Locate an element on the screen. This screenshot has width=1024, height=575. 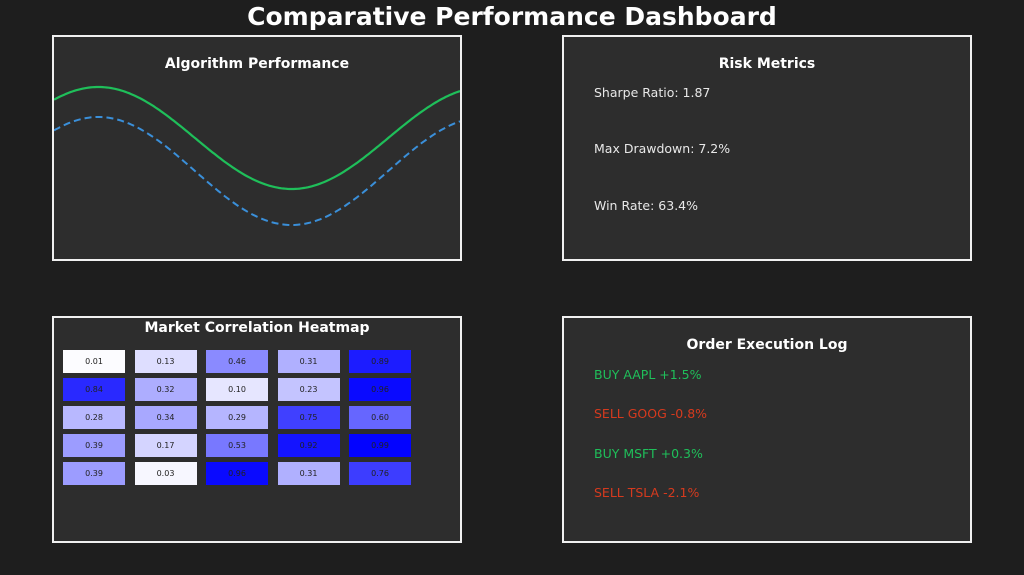
order-log-title: Order Execution Log is located at coordinates (767, 345).